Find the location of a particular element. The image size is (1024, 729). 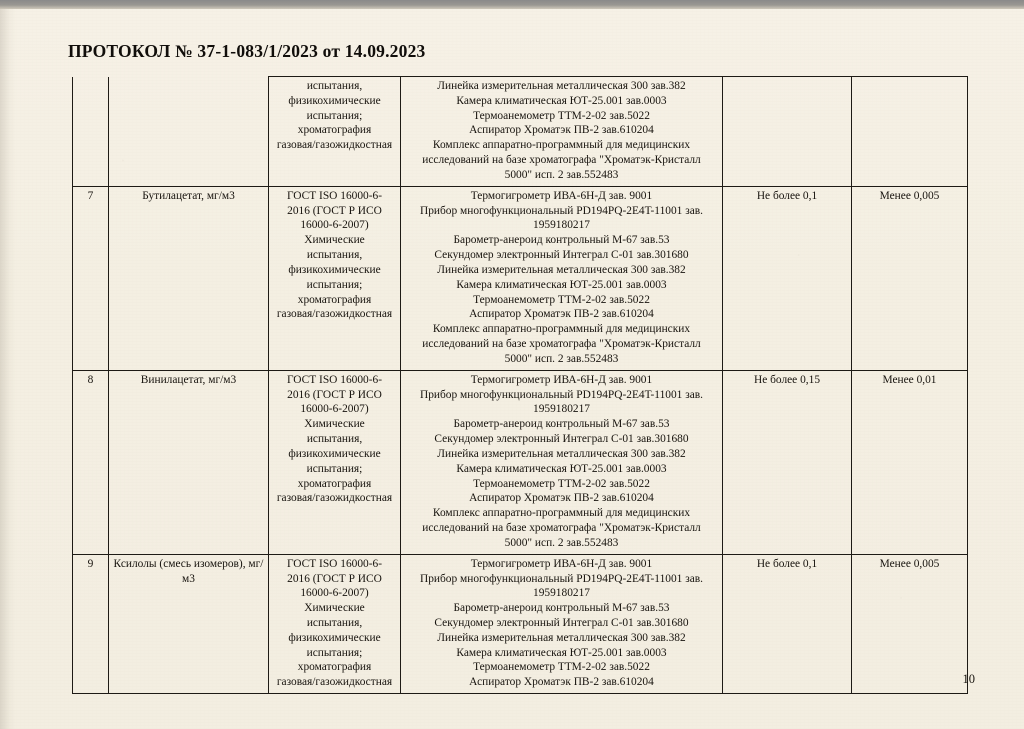

cell-row-number: 8 is located at coordinates (90, 462).